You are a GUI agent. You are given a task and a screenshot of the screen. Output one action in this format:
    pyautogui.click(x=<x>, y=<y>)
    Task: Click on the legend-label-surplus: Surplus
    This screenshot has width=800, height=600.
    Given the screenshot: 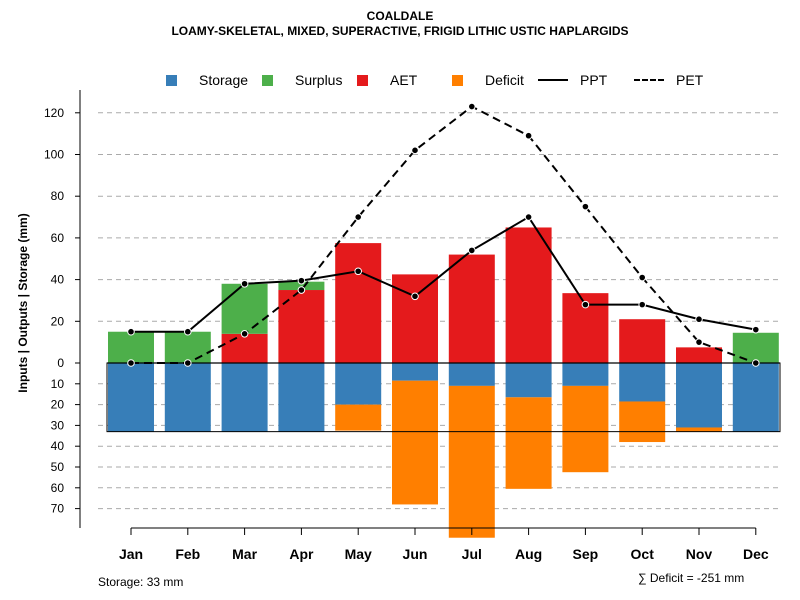 What is the action you would take?
    pyautogui.click(x=319, y=80)
    